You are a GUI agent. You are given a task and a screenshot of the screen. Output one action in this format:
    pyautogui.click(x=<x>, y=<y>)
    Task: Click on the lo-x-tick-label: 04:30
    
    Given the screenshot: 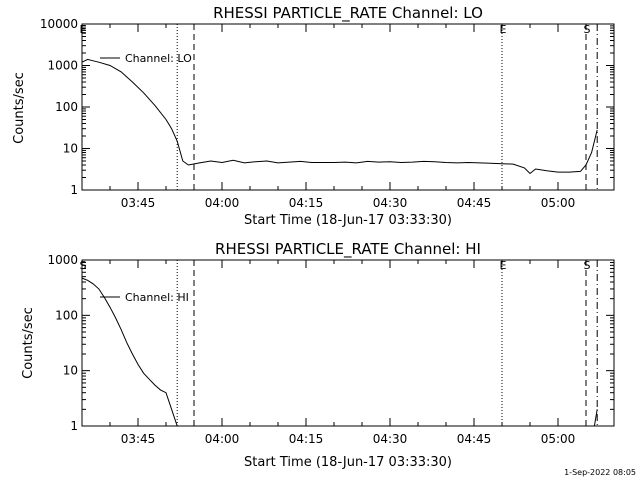 What is the action you would take?
    pyautogui.click(x=390, y=203)
    